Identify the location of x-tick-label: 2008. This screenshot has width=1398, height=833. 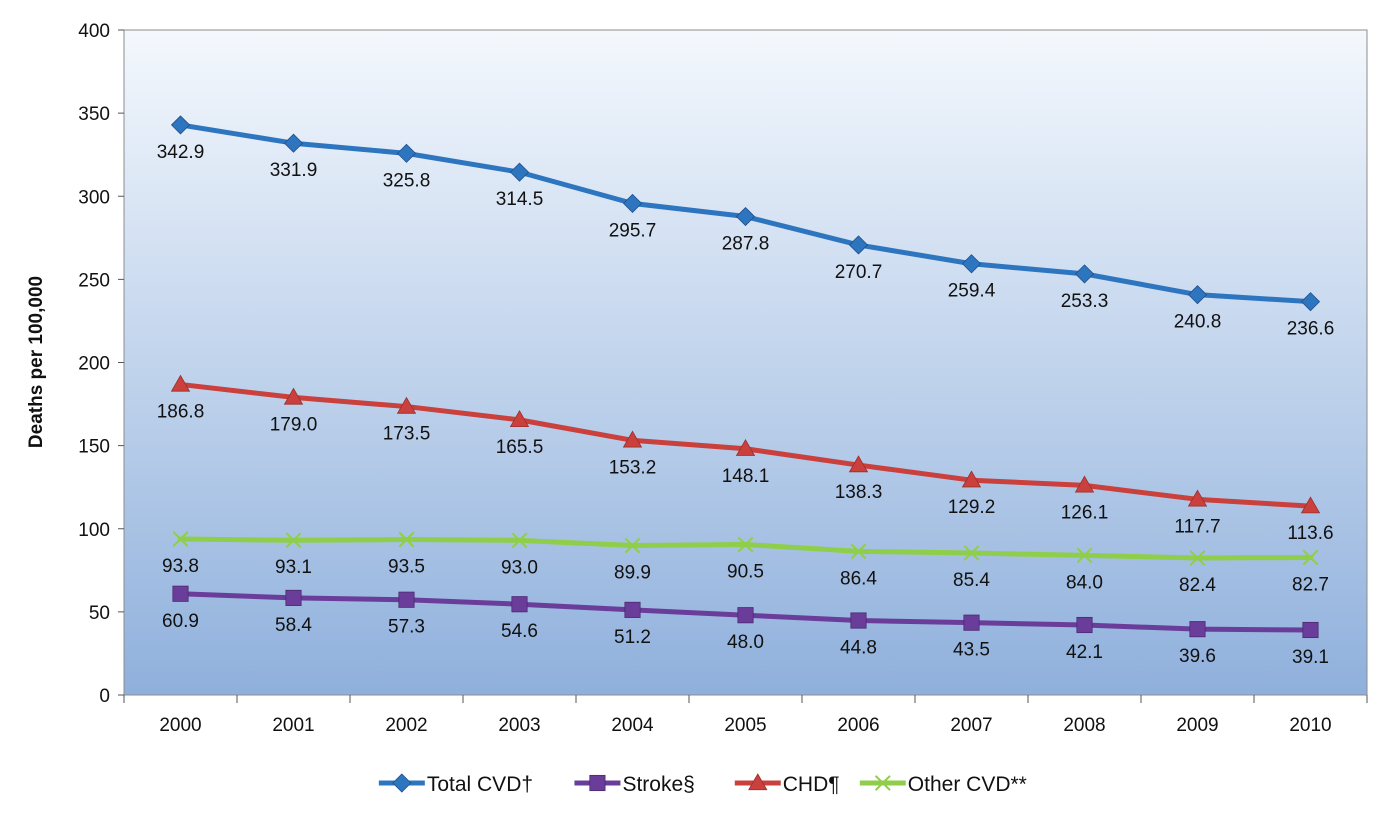
(1084, 725).